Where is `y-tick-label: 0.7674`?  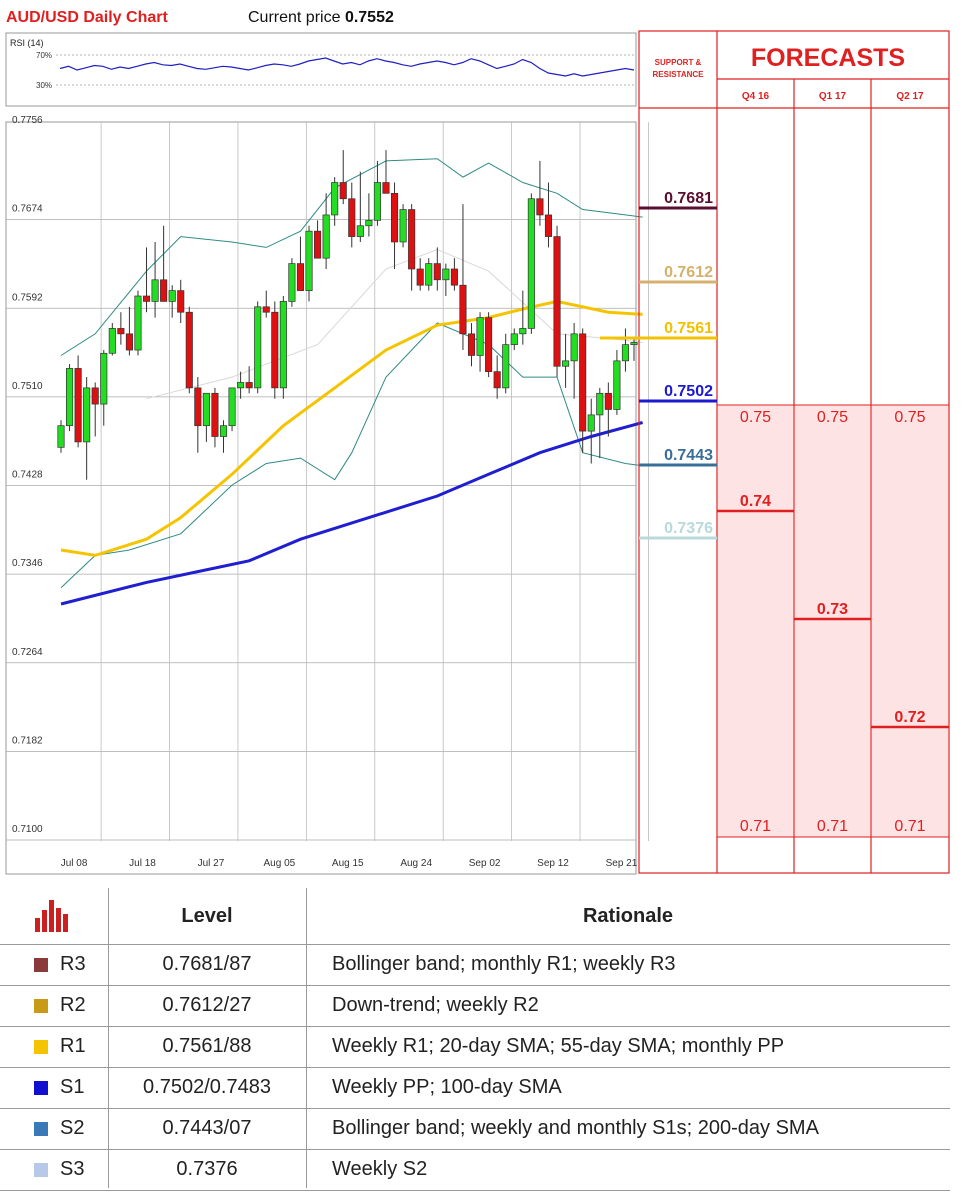 y-tick-label: 0.7674 is located at coordinates (27, 209).